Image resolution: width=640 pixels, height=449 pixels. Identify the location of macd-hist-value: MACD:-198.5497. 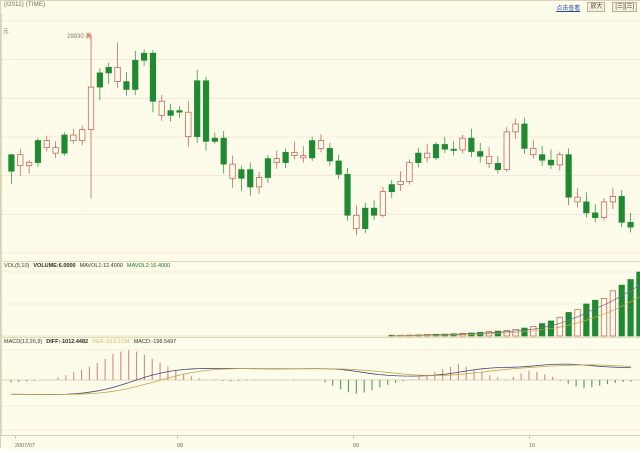
(155, 342).